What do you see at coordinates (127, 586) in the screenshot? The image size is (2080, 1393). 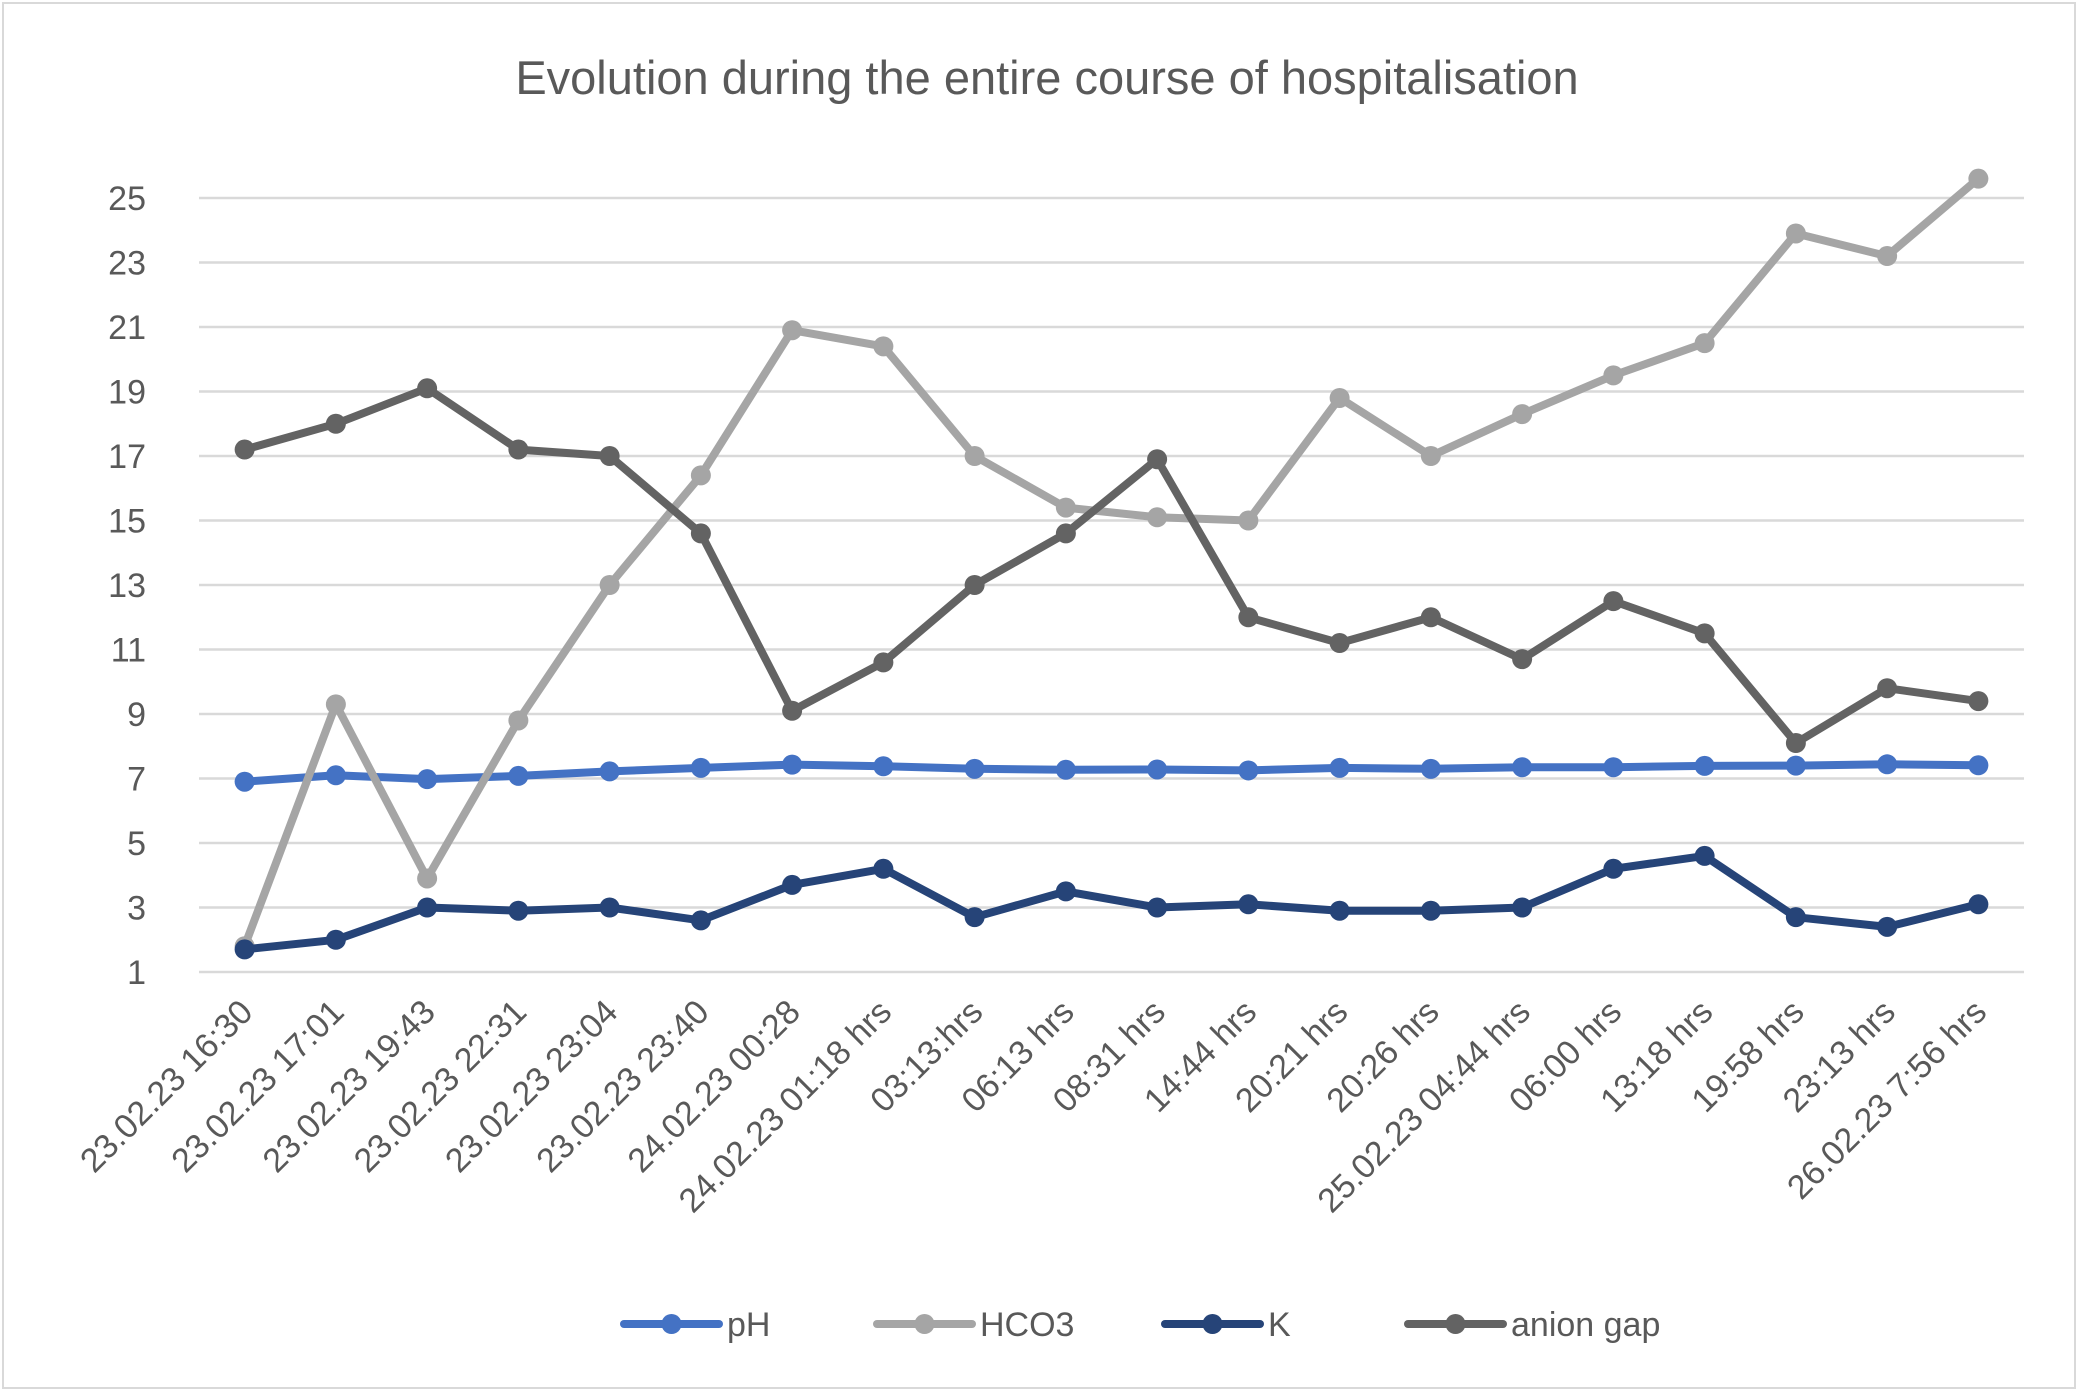 I see `y-tick-label: 13` at bounding box center [127, 586].